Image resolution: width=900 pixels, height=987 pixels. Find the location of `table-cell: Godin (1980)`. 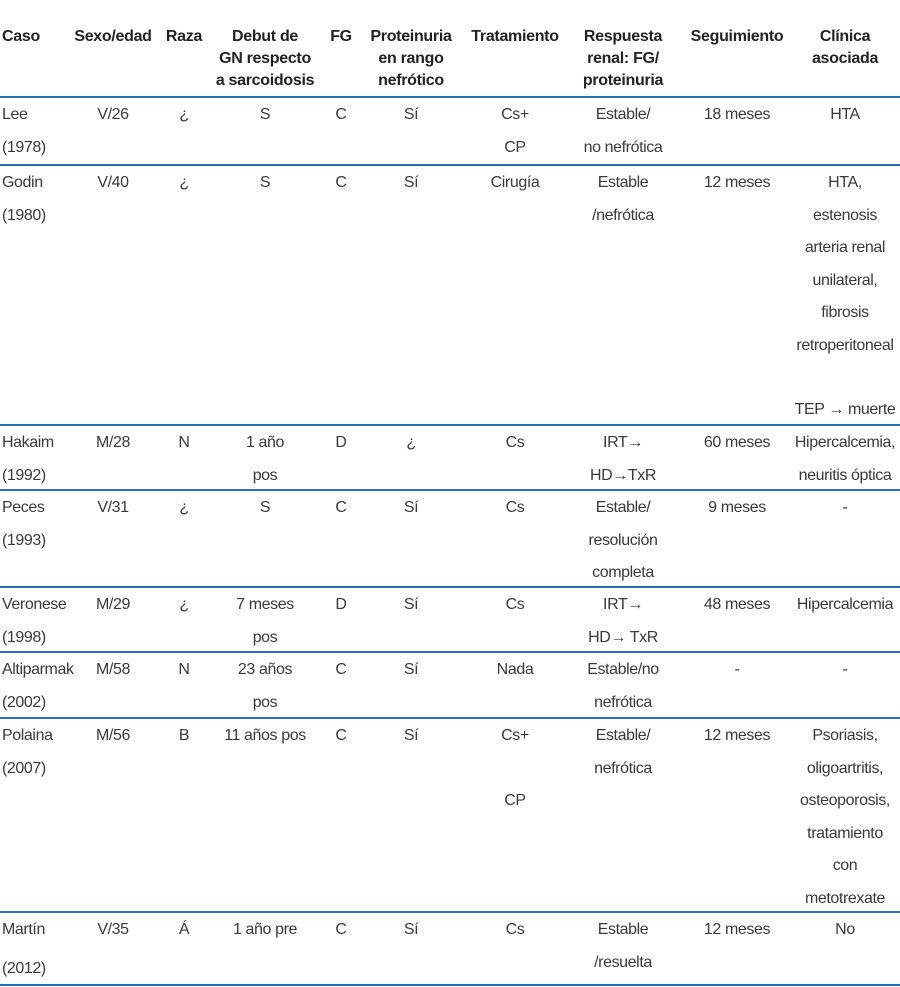

table-cell: Godin (1980) is located at coordinates (37, 199).